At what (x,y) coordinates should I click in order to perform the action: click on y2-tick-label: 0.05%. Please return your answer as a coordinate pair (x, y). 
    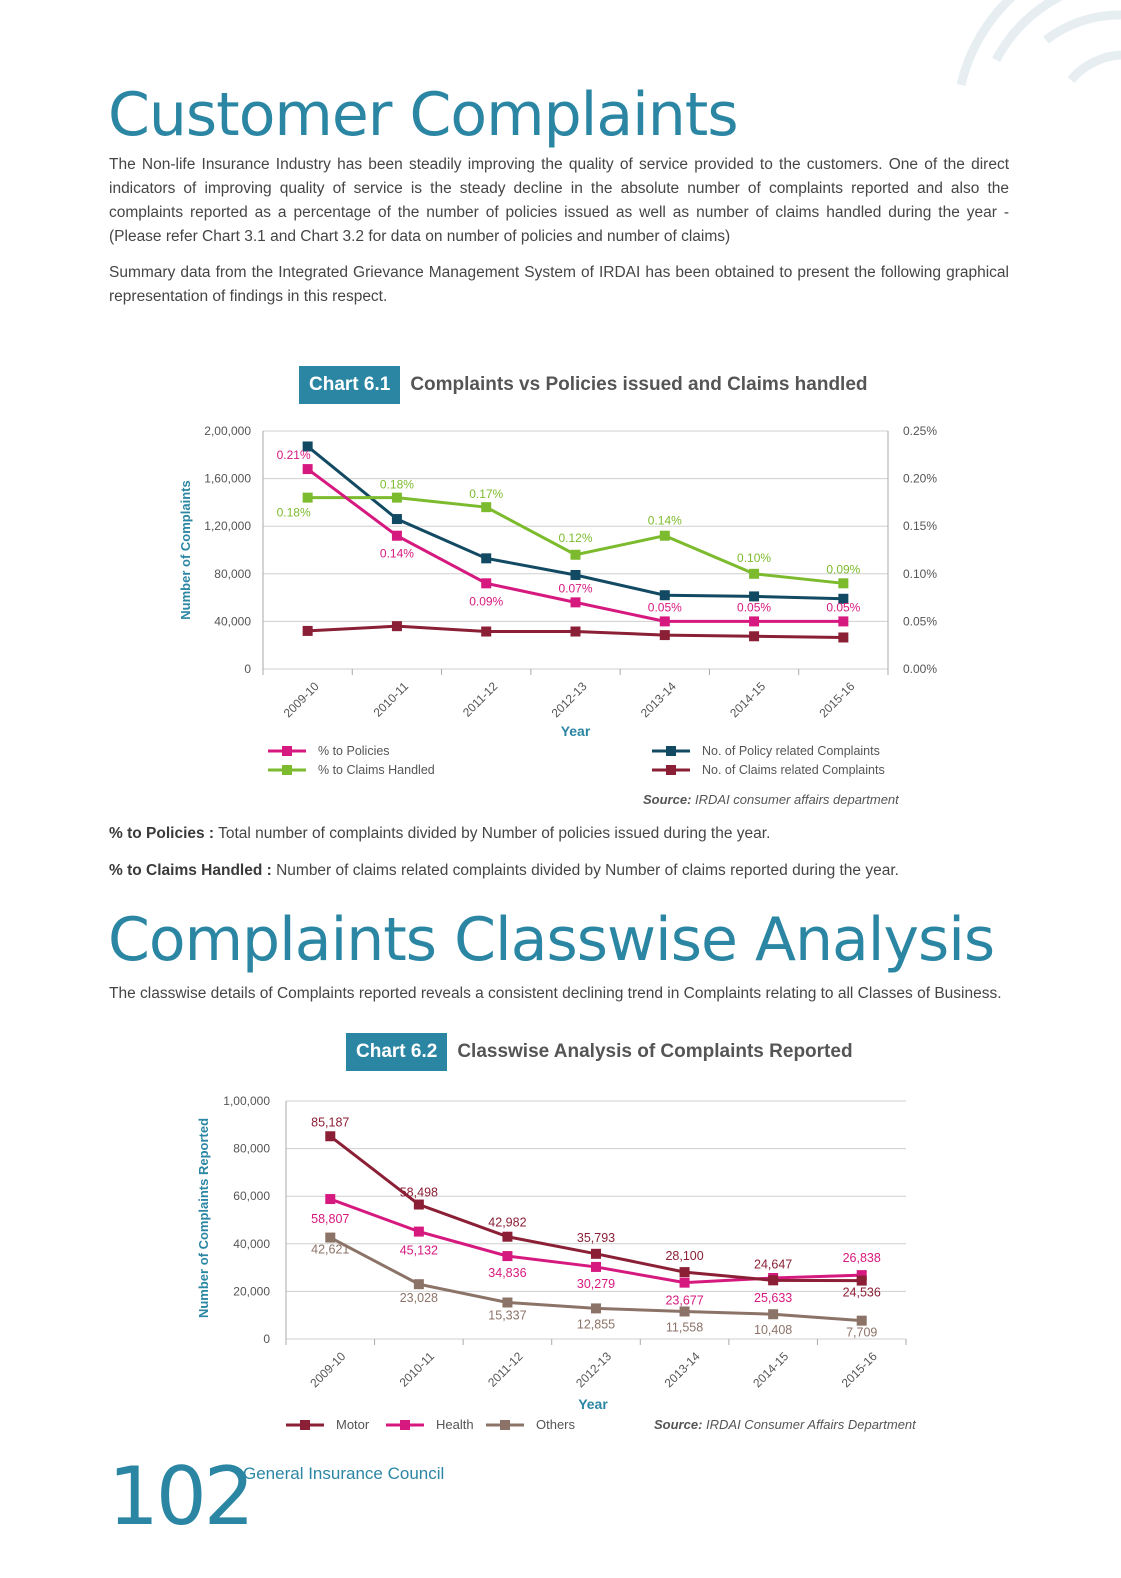
    Looking at the image, I should click on (920, 621).